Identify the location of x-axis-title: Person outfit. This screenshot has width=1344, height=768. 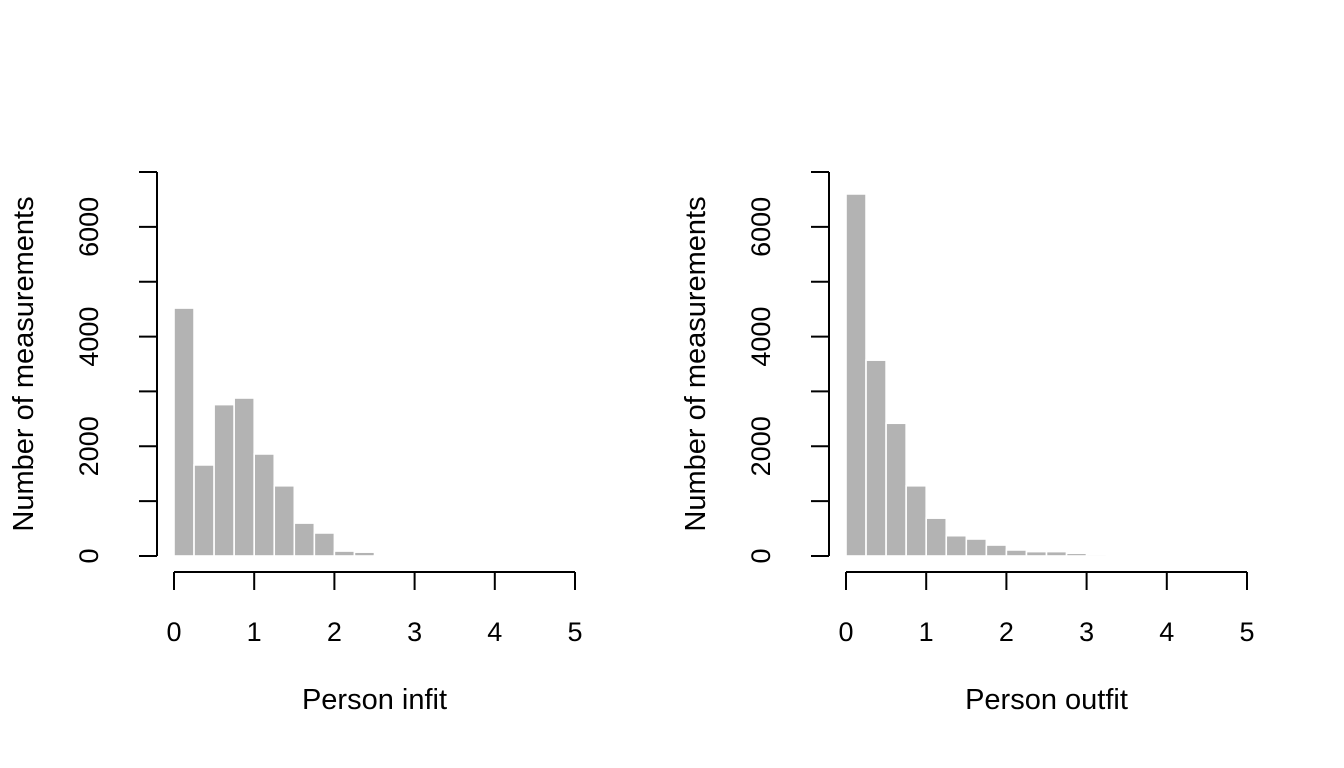
(1046, 700).